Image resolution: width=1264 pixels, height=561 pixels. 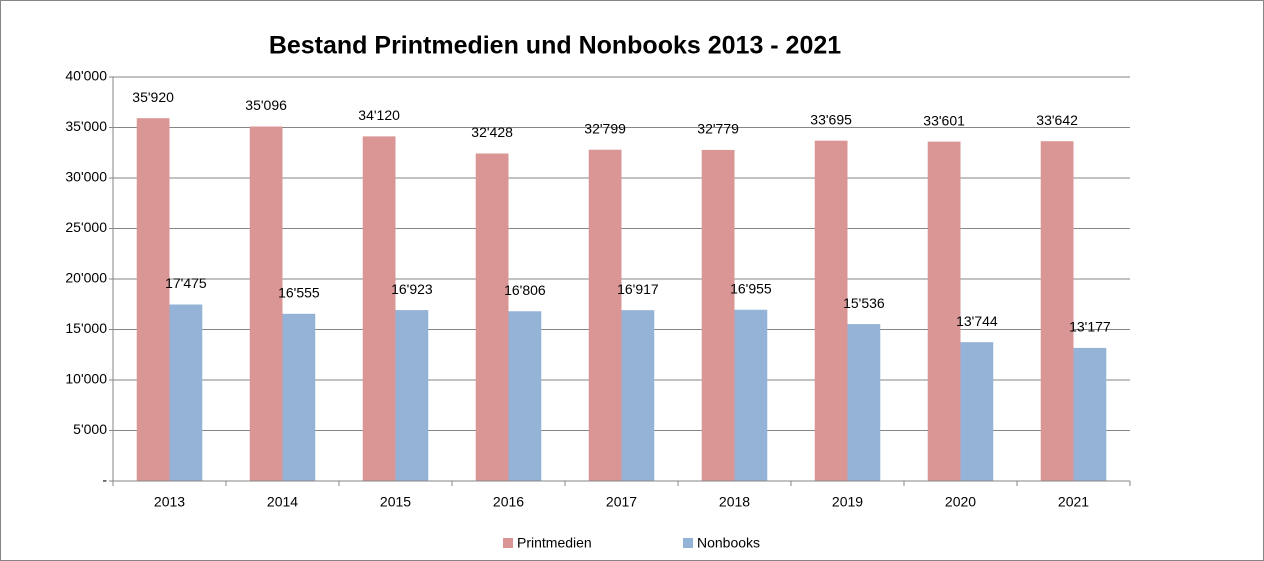 I want to click on y-tick-label: 40'000, so click(x=86, y=76).